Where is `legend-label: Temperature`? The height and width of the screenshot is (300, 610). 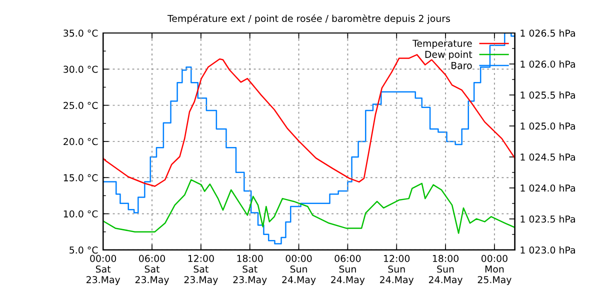
legend-label: Temperature is located at coordinates (442, 44).